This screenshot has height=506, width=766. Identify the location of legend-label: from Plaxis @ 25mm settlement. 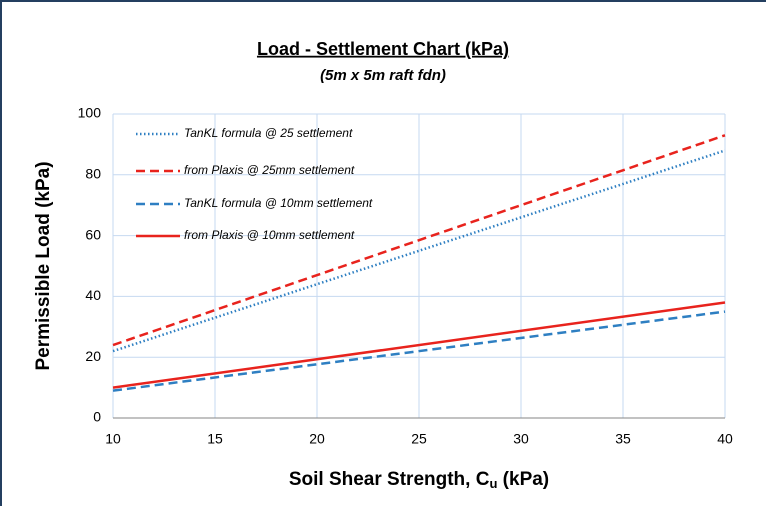
(269, 170).